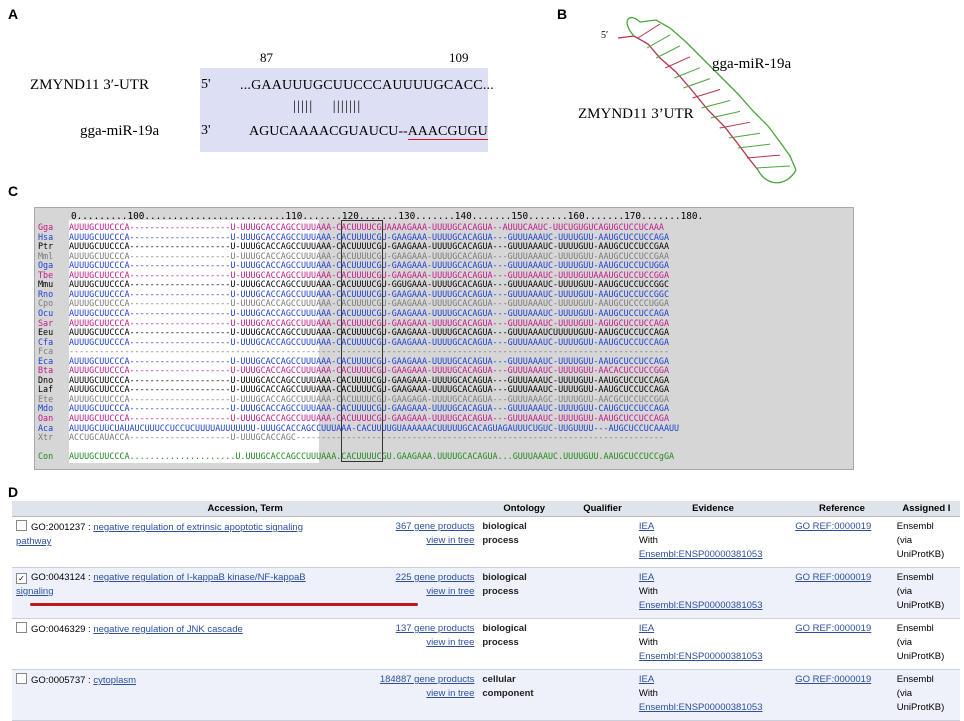  Describe the element at coordinates (46, 284) in the screenshot. I see `species-code: Mmu` at that location.